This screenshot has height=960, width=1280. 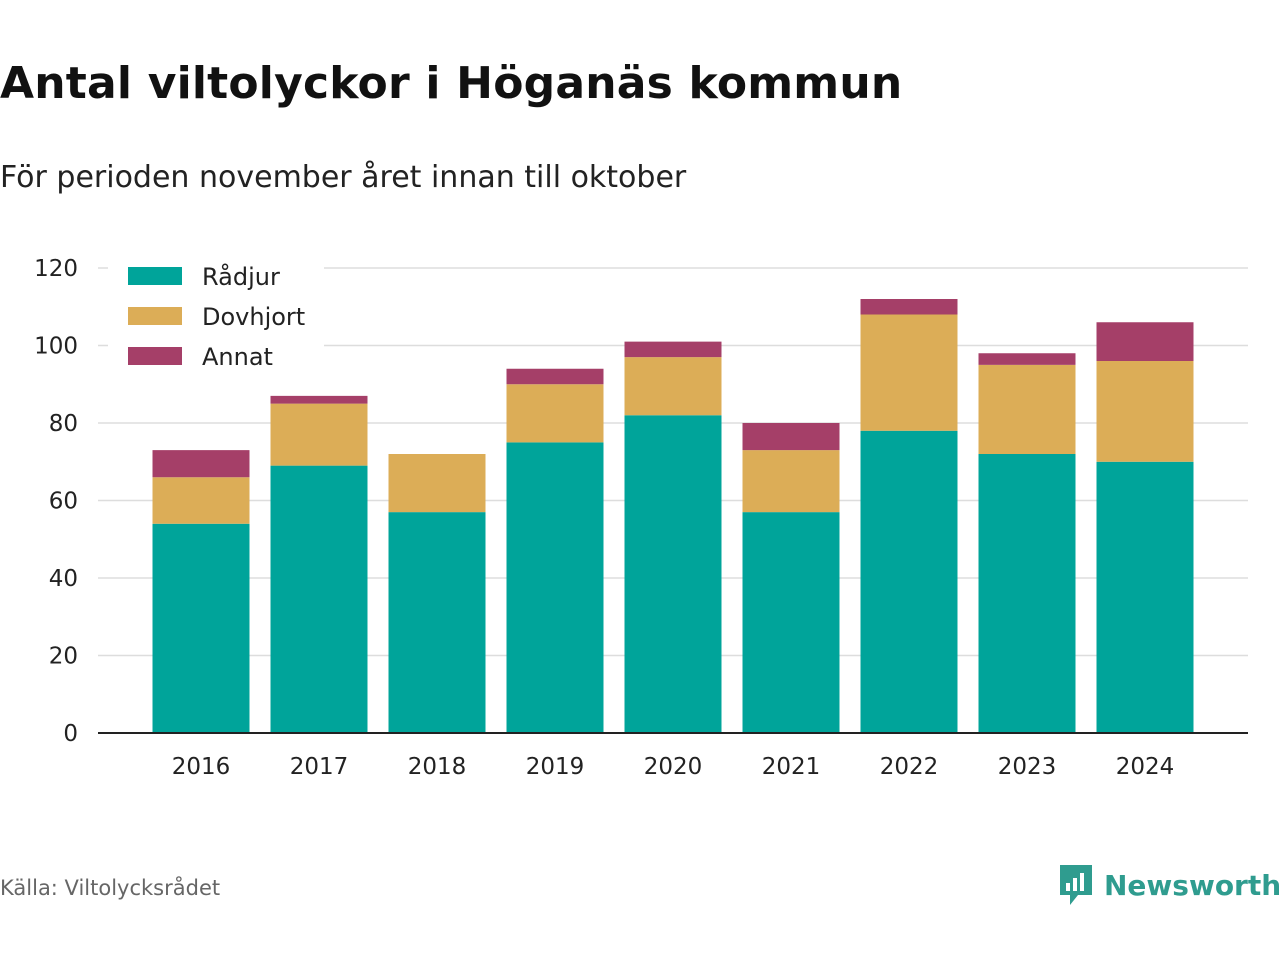 What do you see at coordinates (451, 83) in the screenshot?
I see `chart-title: Antal viltolyckor i Höganäs kommun` at bounding box center [451, 83].